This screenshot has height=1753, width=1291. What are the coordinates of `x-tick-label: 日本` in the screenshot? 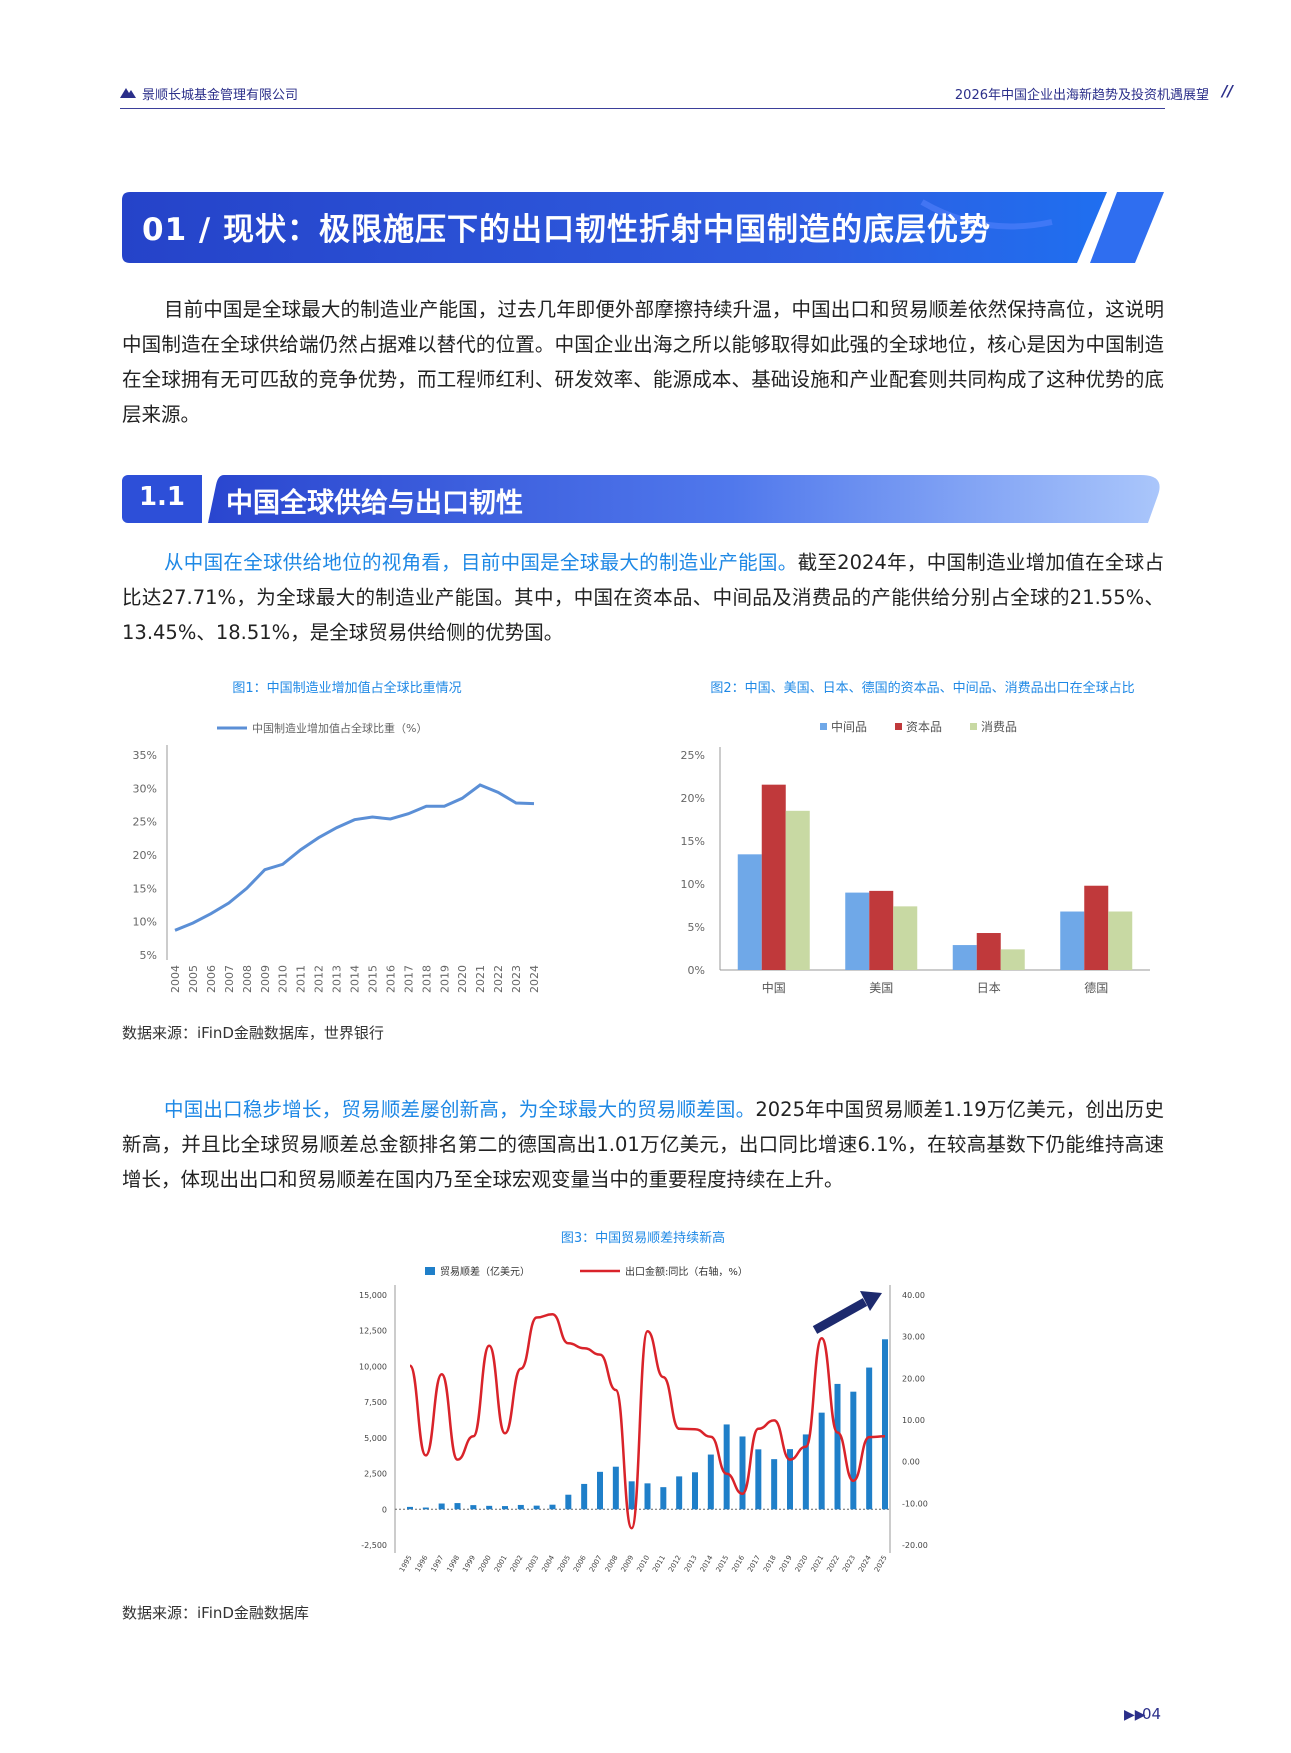 It's located at (989, 988).